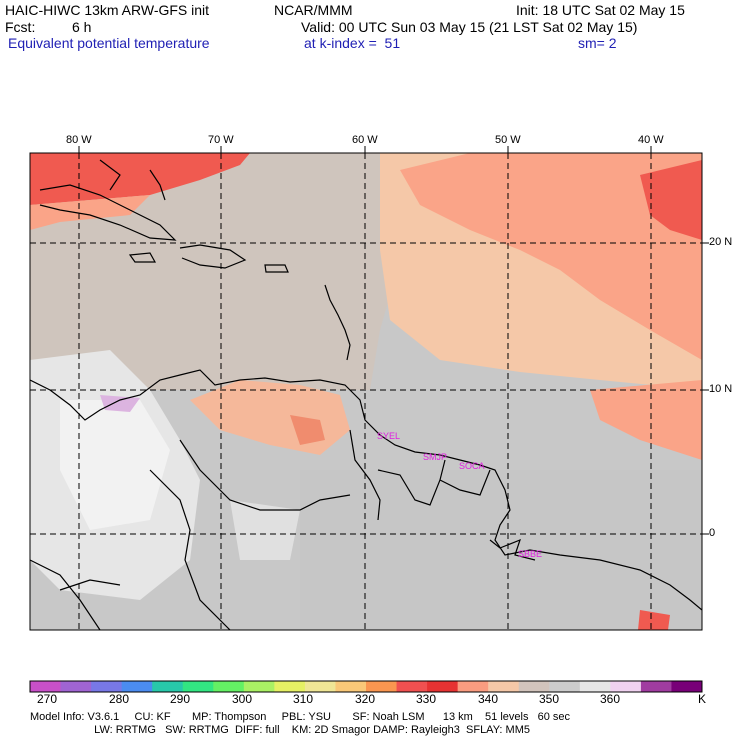 The width and height of the screenshot is (740, 740). What do you see at coordinates (551, 256) in the screenshot?
I see `field-340-region` at bounding box center [551, 256].